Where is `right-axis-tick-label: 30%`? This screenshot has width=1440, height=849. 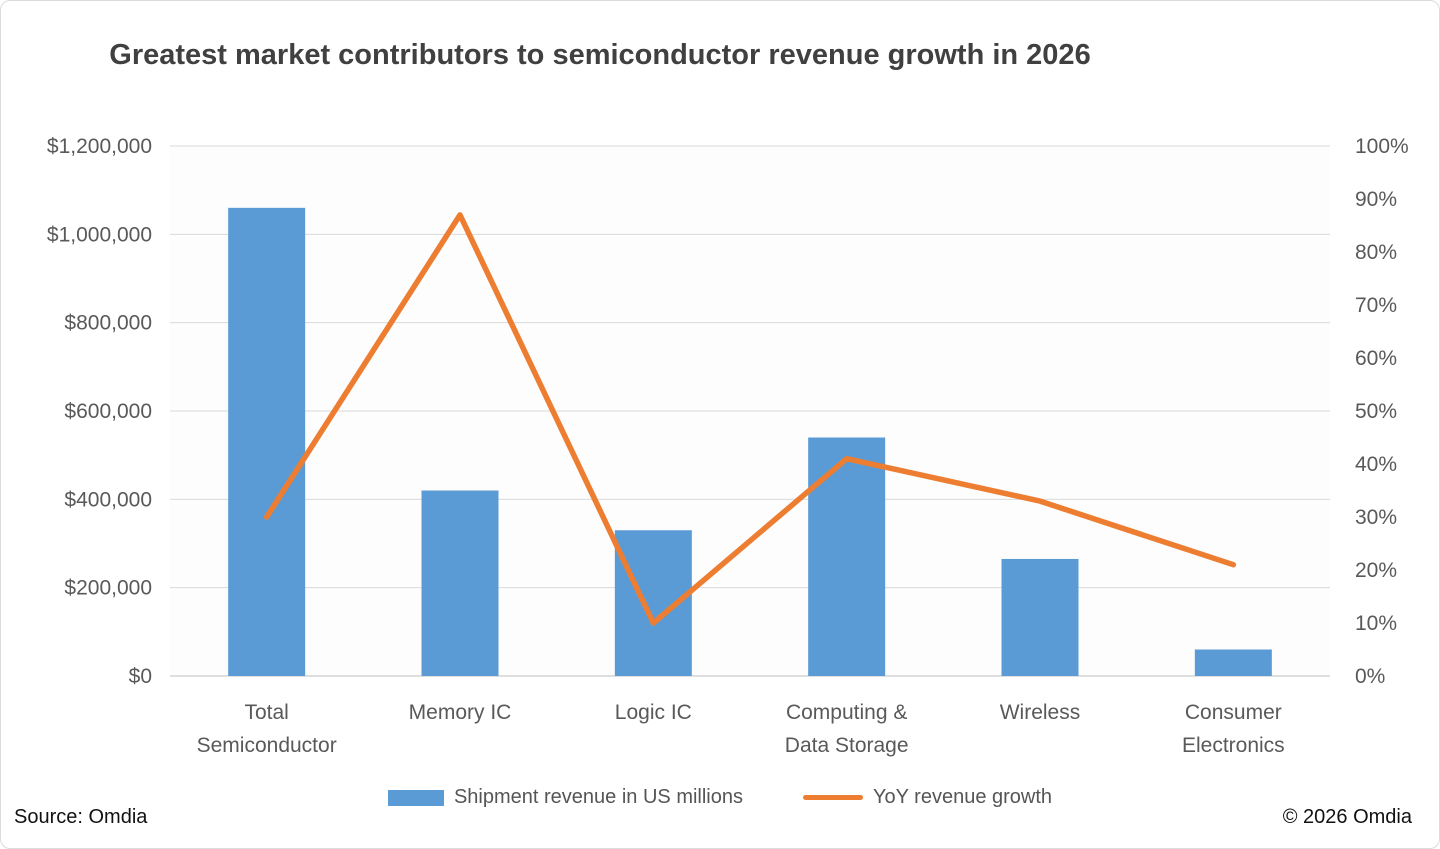
right-axis-tick-label: 30% is located at coordinates (1376, 517).